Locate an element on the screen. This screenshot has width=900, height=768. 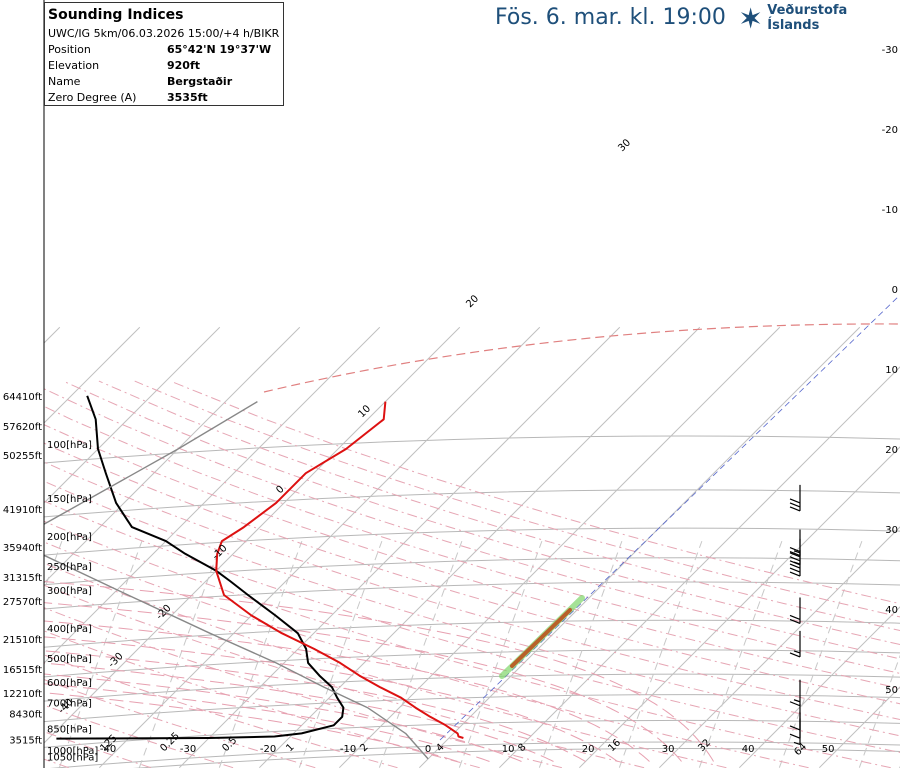
height-tick-label: 16515ft is located at coordinates (22, 670).